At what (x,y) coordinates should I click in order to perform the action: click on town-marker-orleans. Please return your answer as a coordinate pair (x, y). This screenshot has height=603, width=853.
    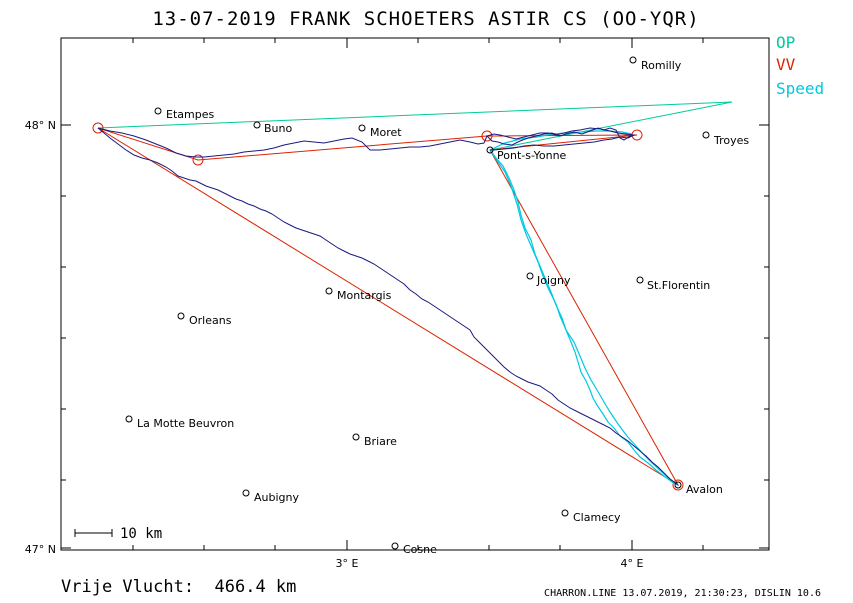
    Looking at the image, I should click on (181, 316).